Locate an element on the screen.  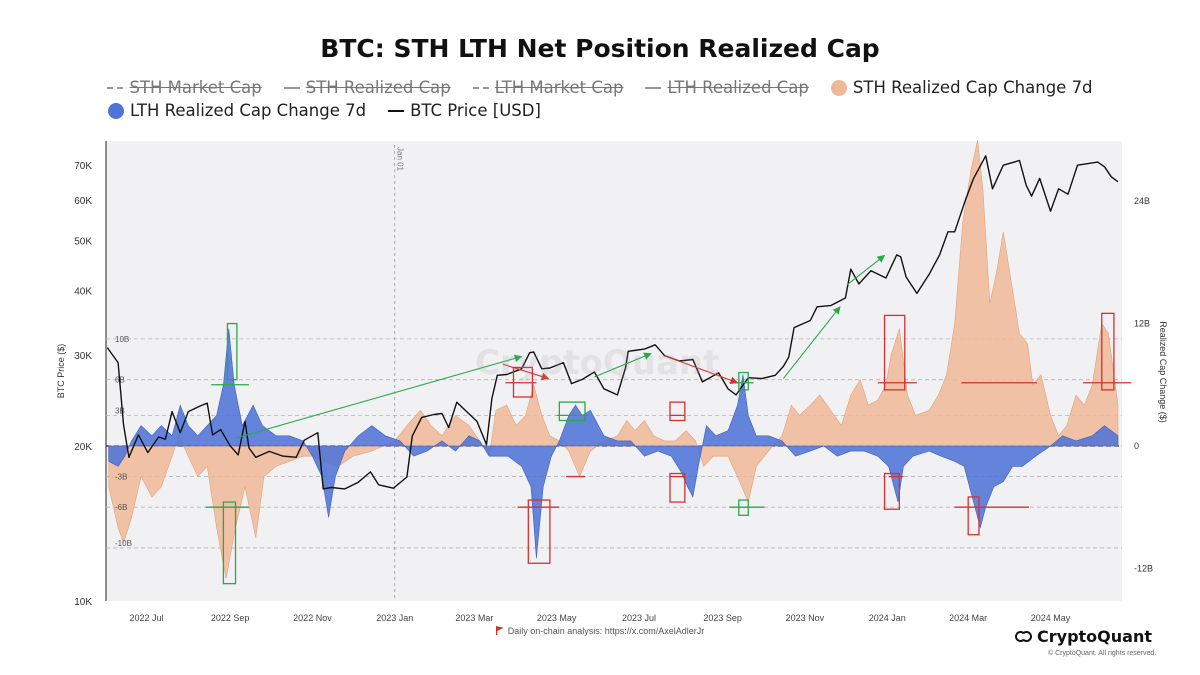
legend-item-sth-market-cap: STH Market Cap is located at coordinates (184, 87).